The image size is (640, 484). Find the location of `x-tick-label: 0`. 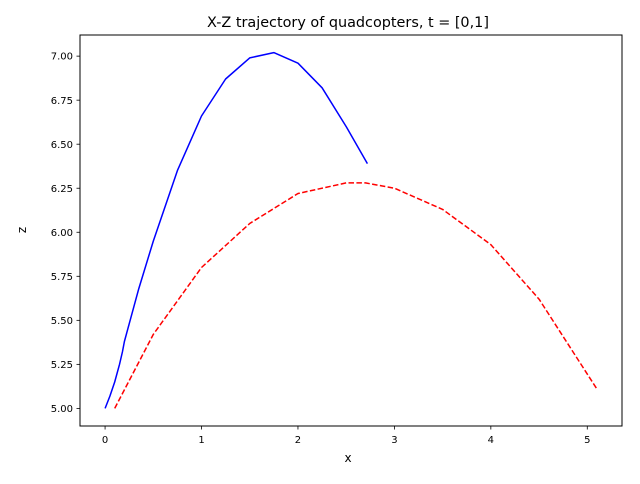

x-tick-label: 0 is located at coordinates (105, 440).